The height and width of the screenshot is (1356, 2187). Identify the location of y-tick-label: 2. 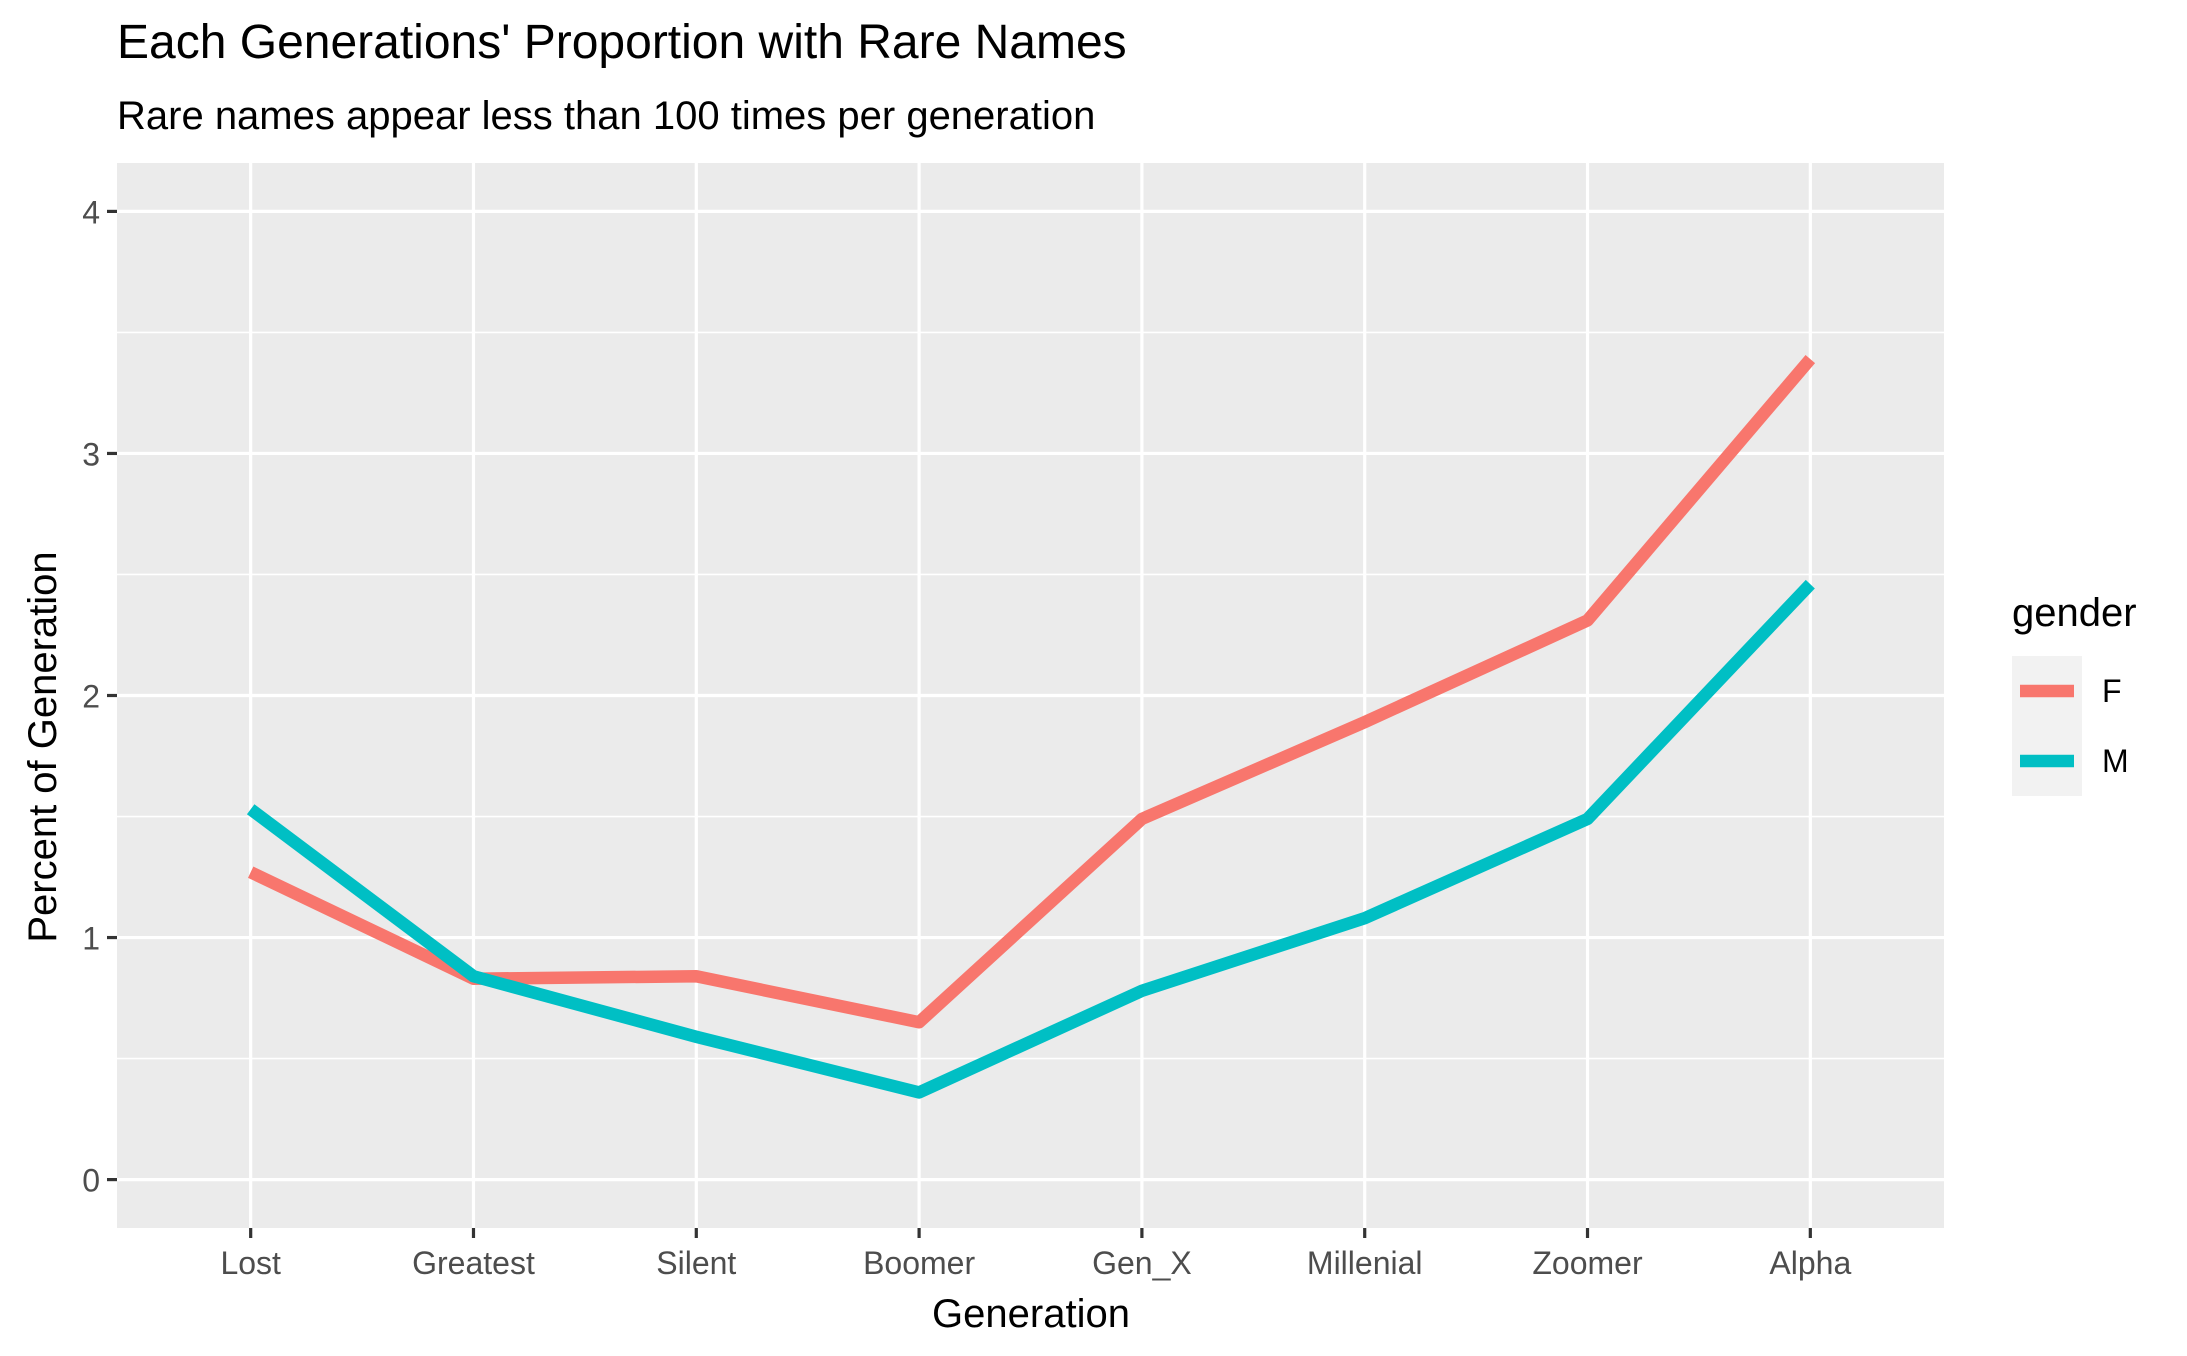
(91, 697).